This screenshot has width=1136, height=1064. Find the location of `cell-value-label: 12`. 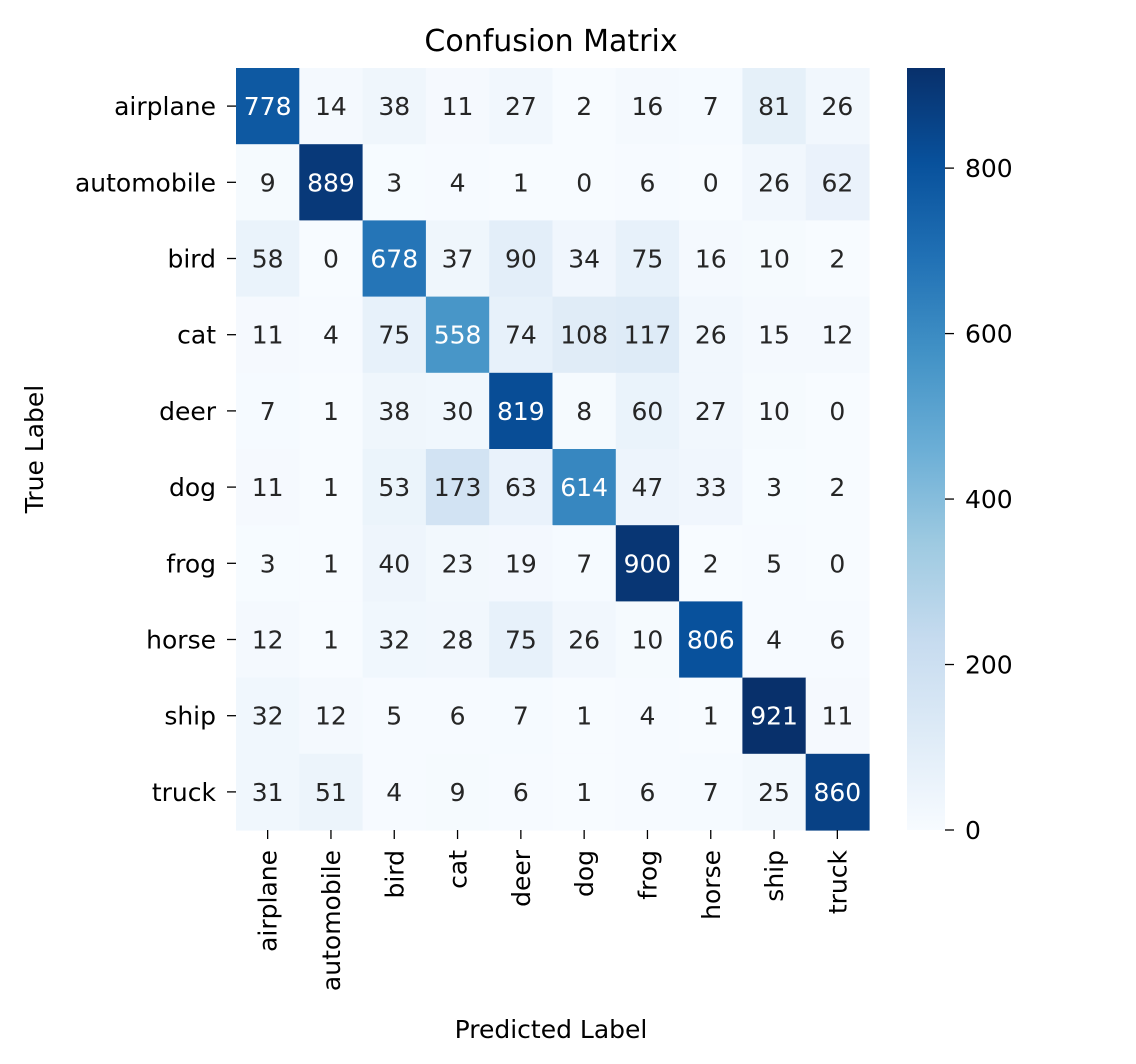

cell-value-label: 12 is located at coordinates (837, 335).